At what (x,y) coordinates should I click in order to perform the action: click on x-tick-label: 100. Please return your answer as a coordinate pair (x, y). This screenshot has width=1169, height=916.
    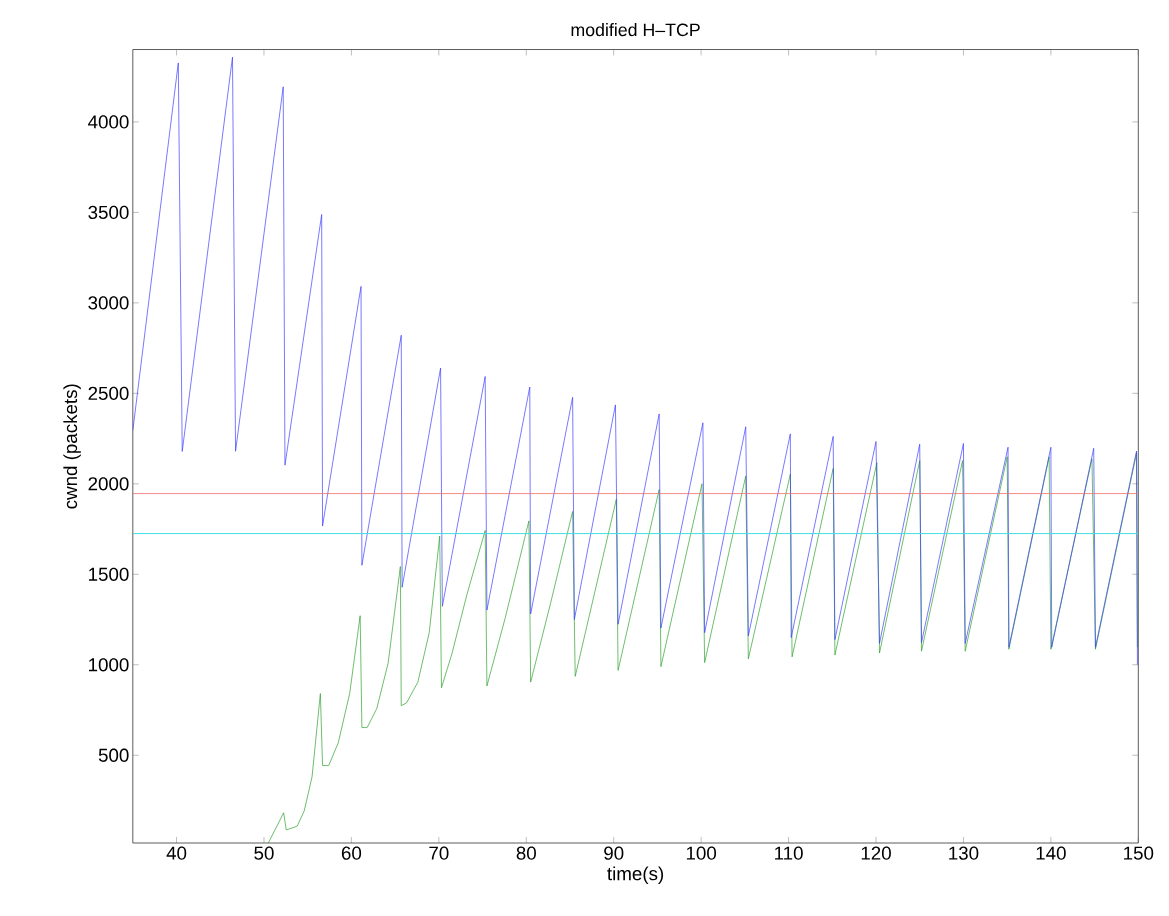
    Looking at the image, I should click on (701, 853).